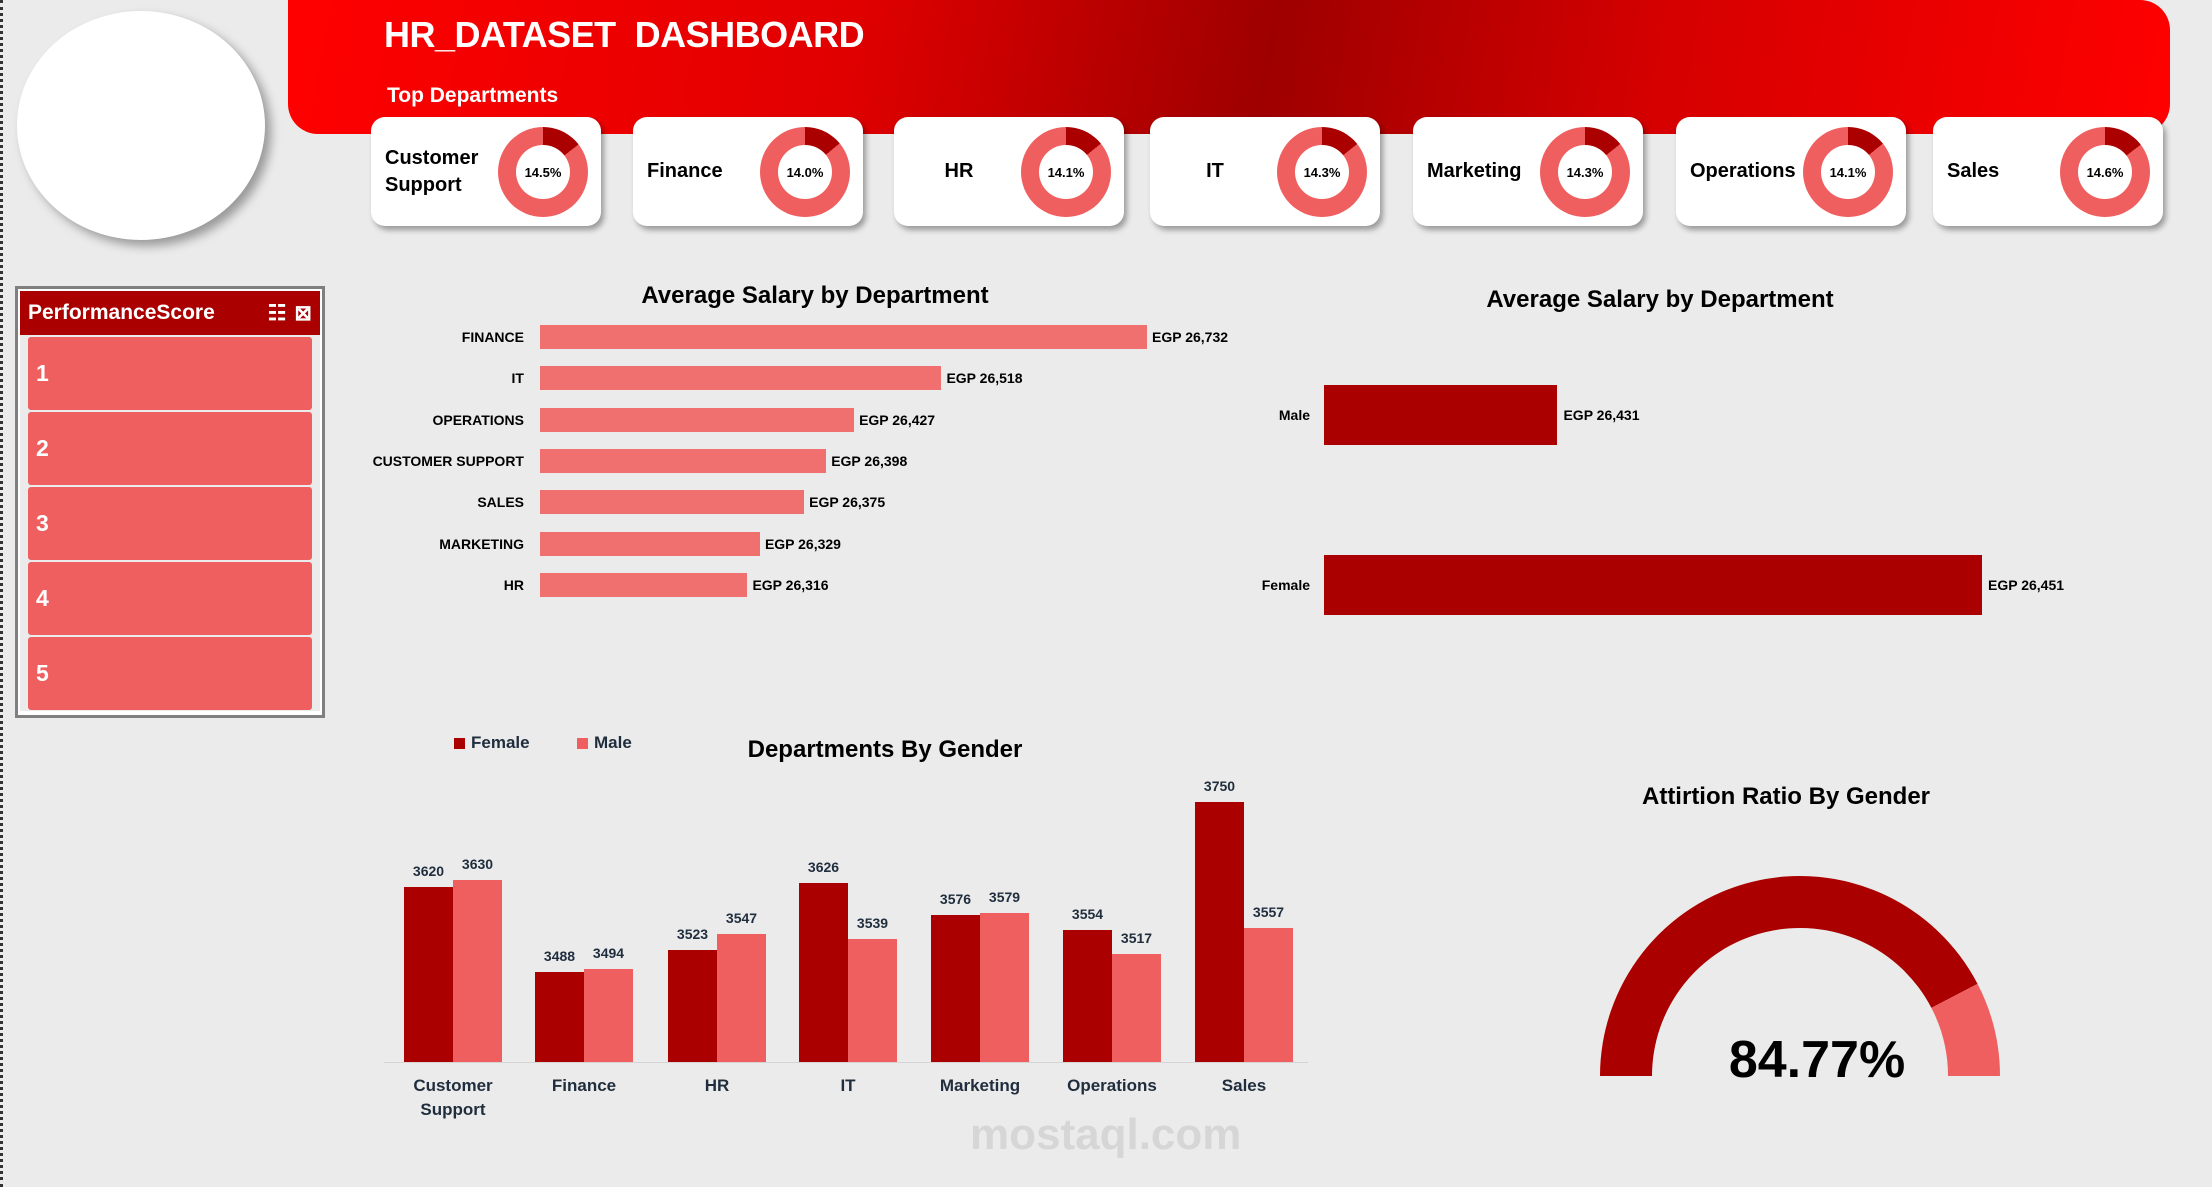 The width and height of the screenshot is (2212, 1187). Describe the element at coordinates (448, 460) in the screenshot. I see `category-label: CUSTOMER SUPPORT` at that location.